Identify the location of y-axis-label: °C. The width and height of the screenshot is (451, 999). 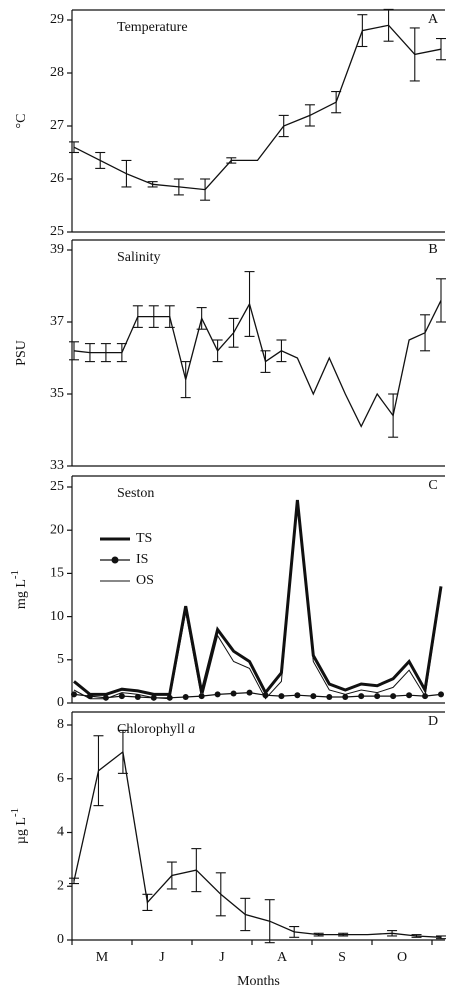
(21, 121).